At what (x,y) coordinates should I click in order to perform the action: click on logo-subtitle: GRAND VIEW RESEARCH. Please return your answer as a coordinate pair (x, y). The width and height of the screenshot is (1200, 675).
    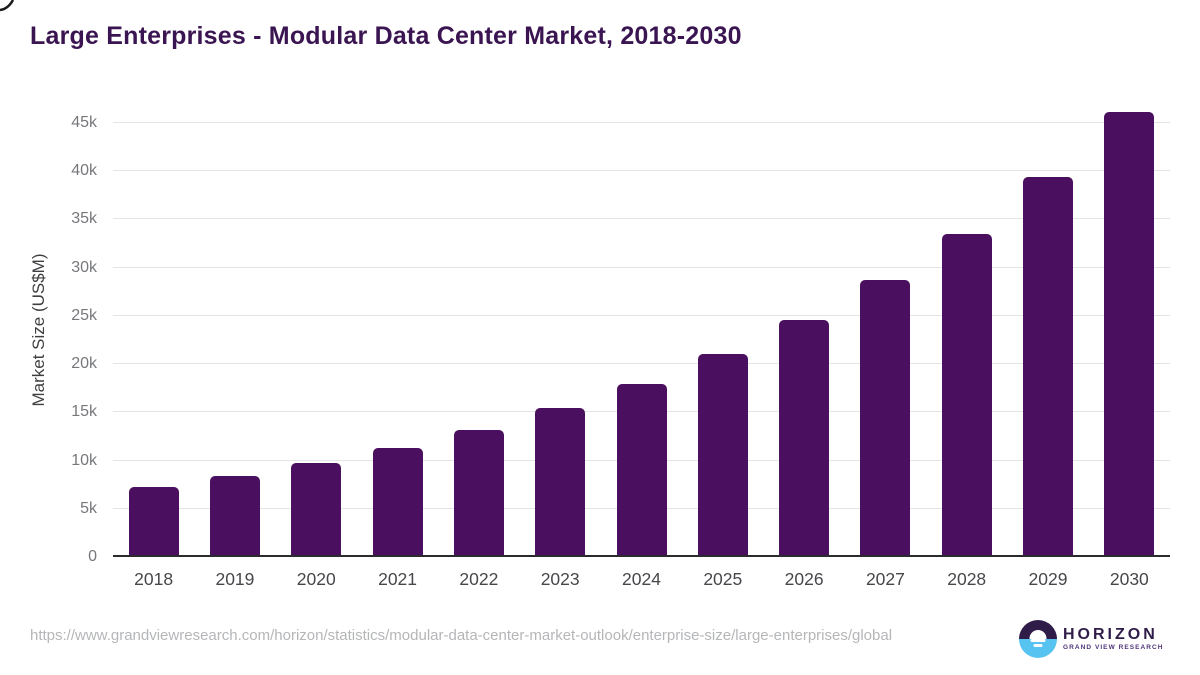
    Looking at the image, I should click on (1113, 647).